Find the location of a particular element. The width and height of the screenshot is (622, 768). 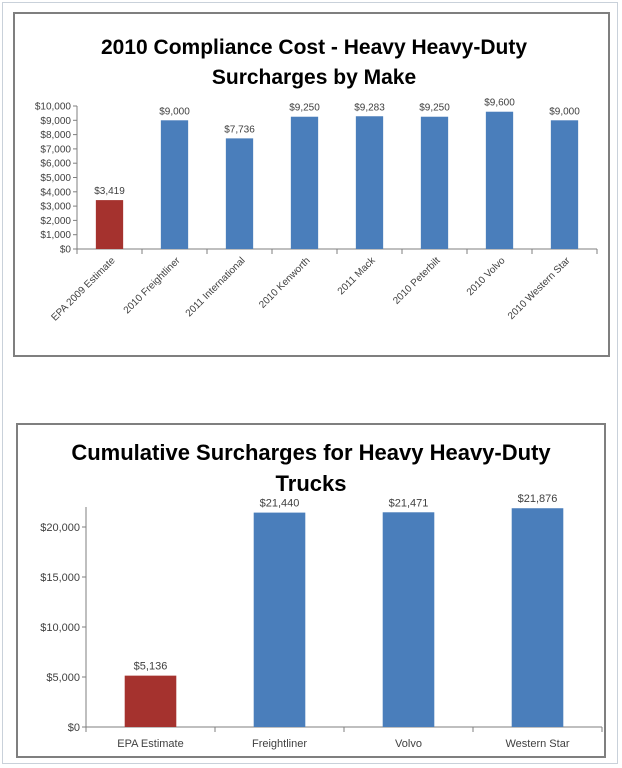

chart1-y-tick-label: $6,000 is located at coordinates (55, 164).